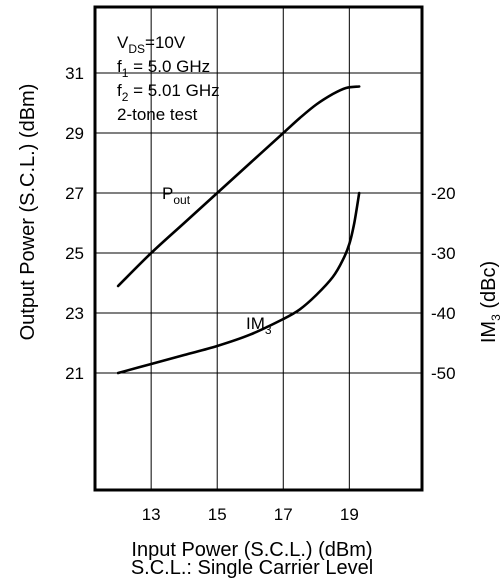 The height and width of the screenshot is (579, 503). Describe the element at coordinates (443, 373) in the screenshot. I see `y-right-tick-label: -50` at that location.